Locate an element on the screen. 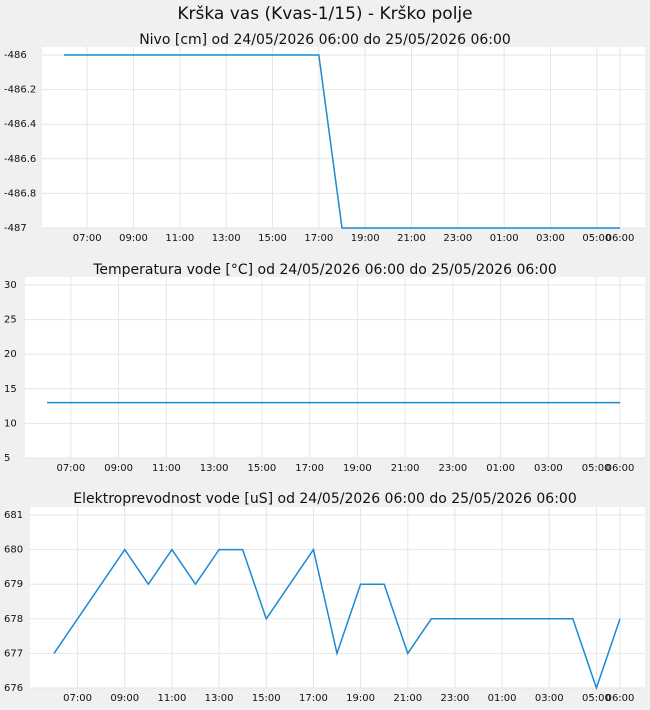 This screenshot has width=650, height=710. page-title: Krška vas (Kvas-1/15) - Krško polje is located at coordinates (324, 14).